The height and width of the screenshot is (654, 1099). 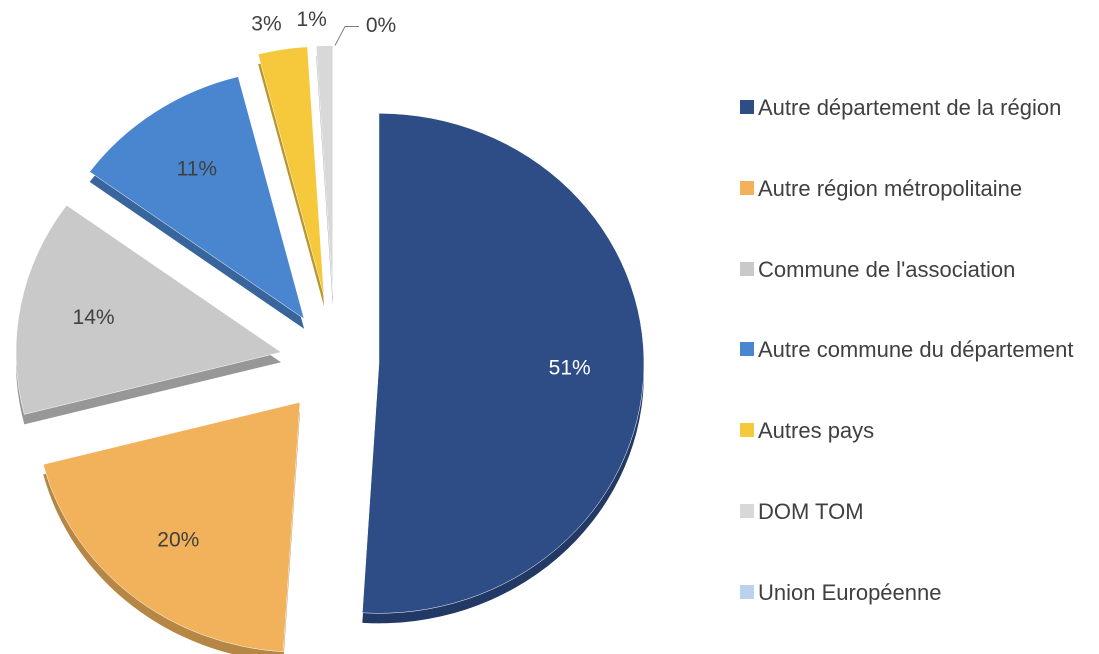 What do you see at coordinates (266, 23) in the screenshot?
I see `data-label: 3%` at bounding box center [266, 23].